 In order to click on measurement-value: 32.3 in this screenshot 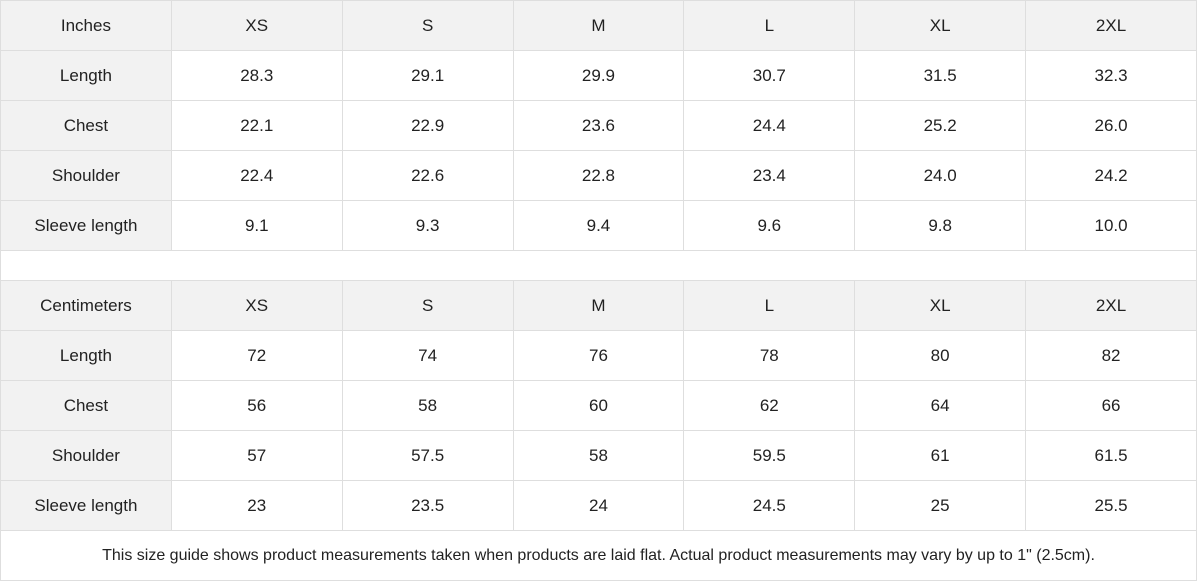, I will do `click(1111, 75)`.